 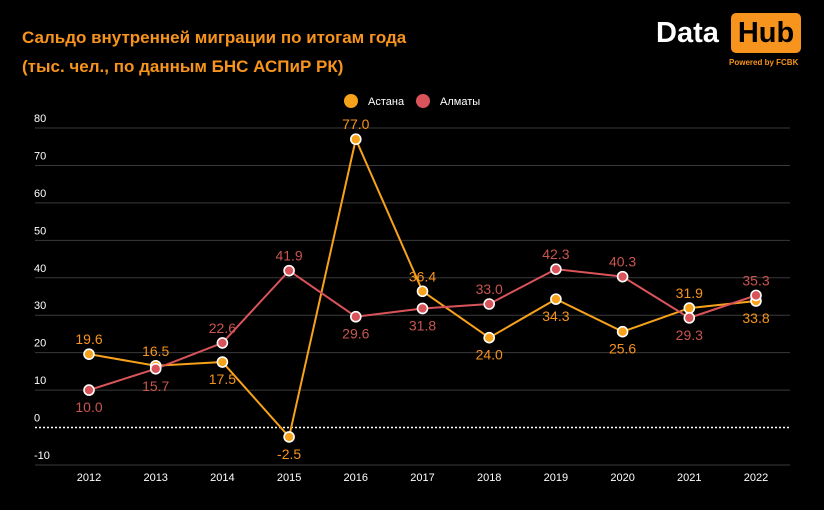 I want to click on y-tick-label: 50, so click(x=40, y=231).